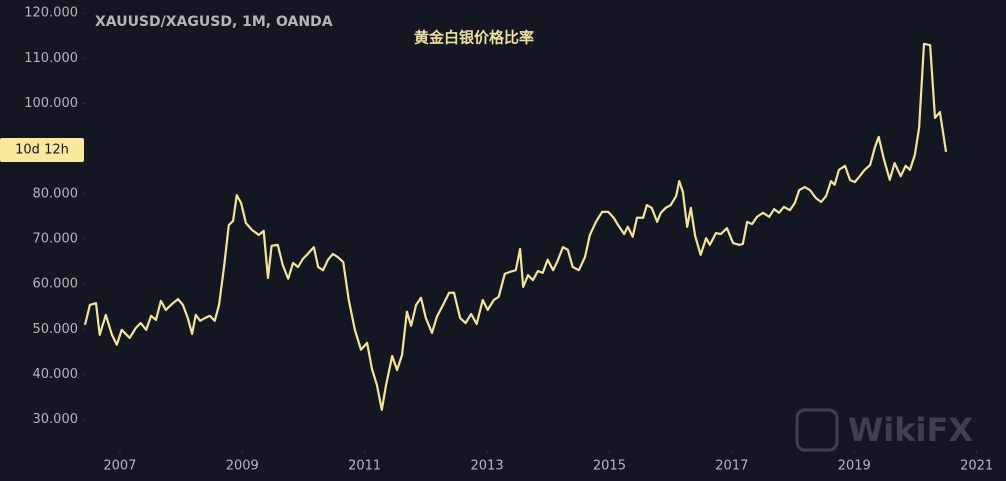 Image resolution: width=1006 pixels, height=481 pixels. What do you see at coordinates (119, 466) in the screenshot?
I see `x-tick-label: 2007` at bounding box center [119, 466].